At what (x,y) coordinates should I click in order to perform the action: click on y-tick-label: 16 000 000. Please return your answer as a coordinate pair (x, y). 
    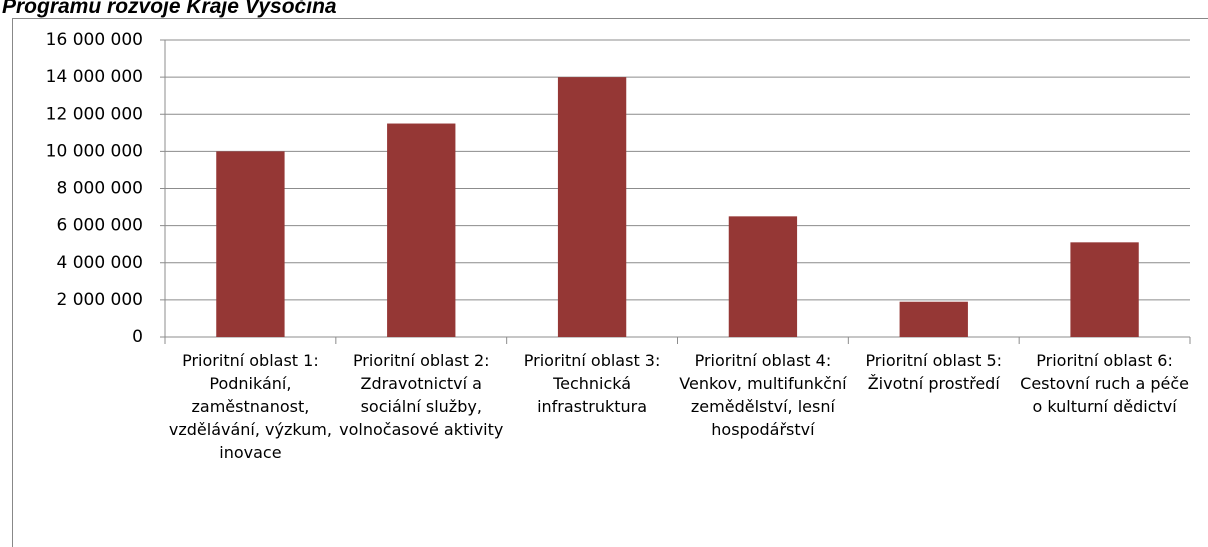
    Looking at the image, I should click on (94, 40).